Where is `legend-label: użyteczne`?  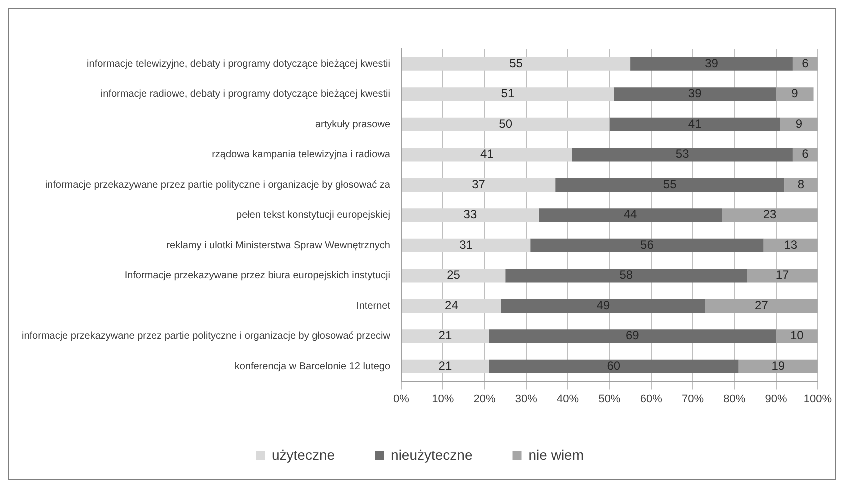
legend-label: użyteczne is located at coordinates (304, 454).